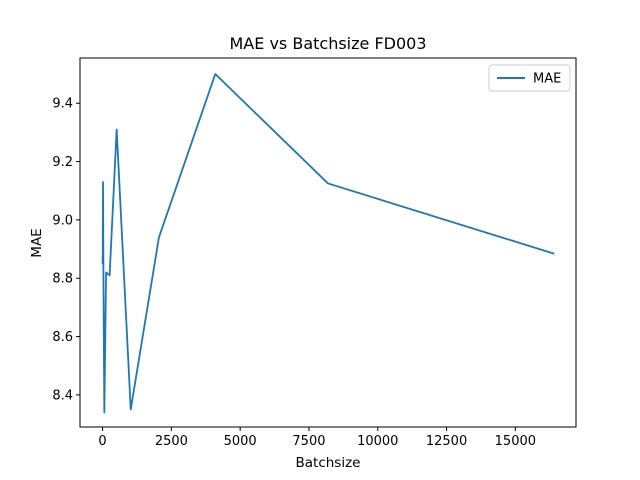 The height and width of the screenshot is (480, 640). I want to click on x-axis-label: Batchsize, so click(328, 463).